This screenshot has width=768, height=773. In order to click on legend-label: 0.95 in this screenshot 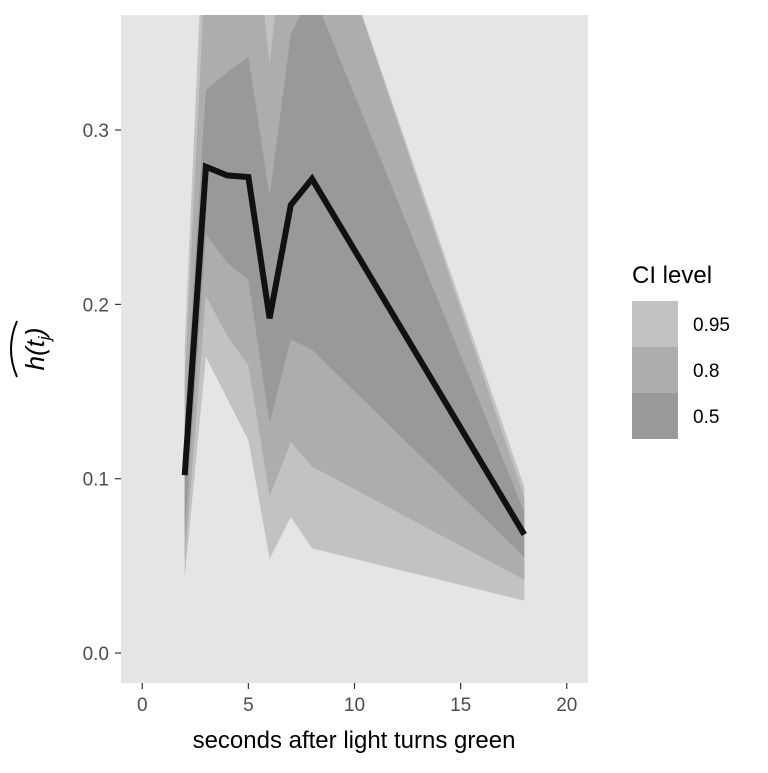, I will do `click(711, 325)`.